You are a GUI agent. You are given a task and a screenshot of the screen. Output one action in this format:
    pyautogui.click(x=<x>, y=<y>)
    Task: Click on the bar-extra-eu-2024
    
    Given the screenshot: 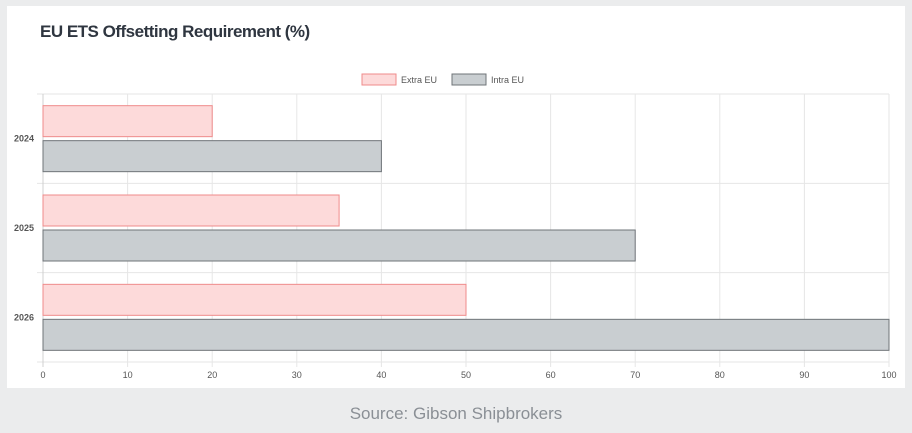 What is the action you would take?
    pyautogui.click(x=127, y=121)
    